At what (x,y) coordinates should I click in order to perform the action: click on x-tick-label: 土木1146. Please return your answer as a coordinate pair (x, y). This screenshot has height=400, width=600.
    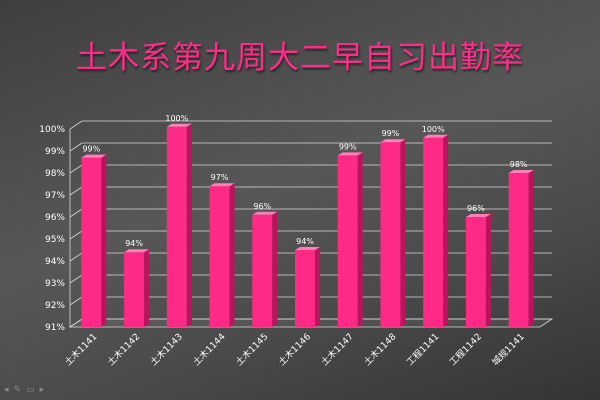
    Looking at the image, I should click on (295, 349).